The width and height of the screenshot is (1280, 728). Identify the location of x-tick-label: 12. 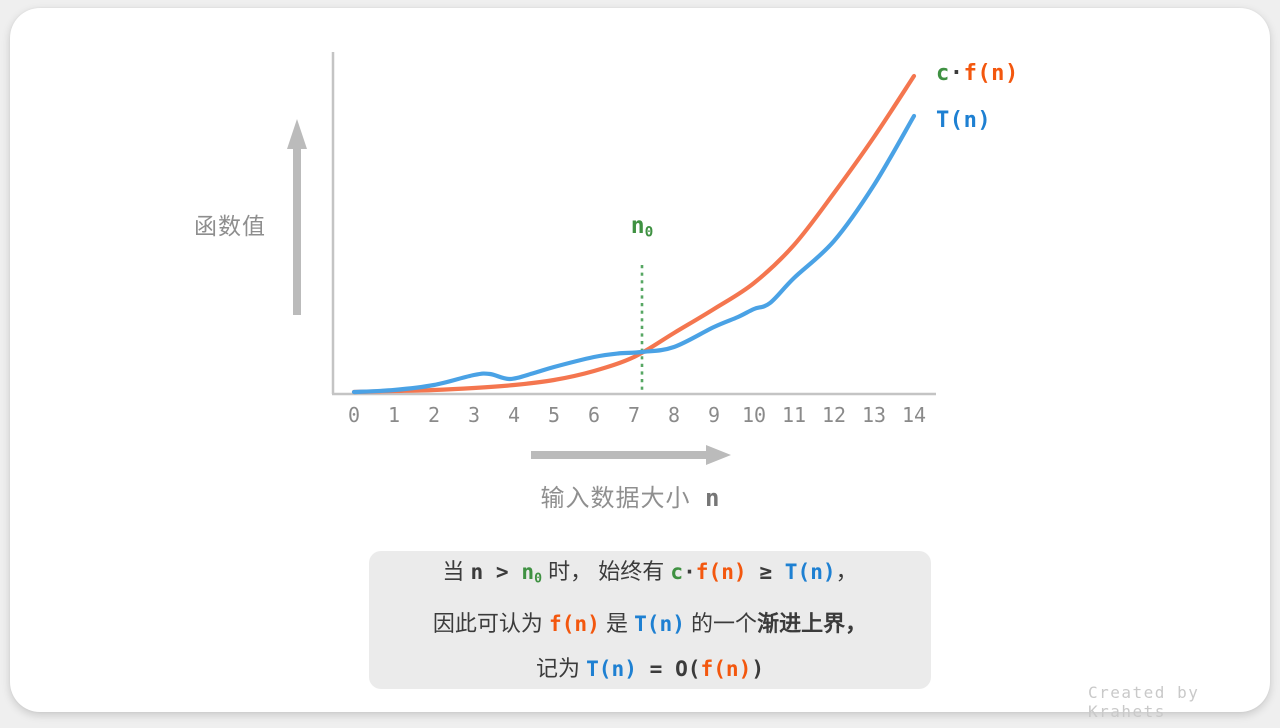
(834, 415).